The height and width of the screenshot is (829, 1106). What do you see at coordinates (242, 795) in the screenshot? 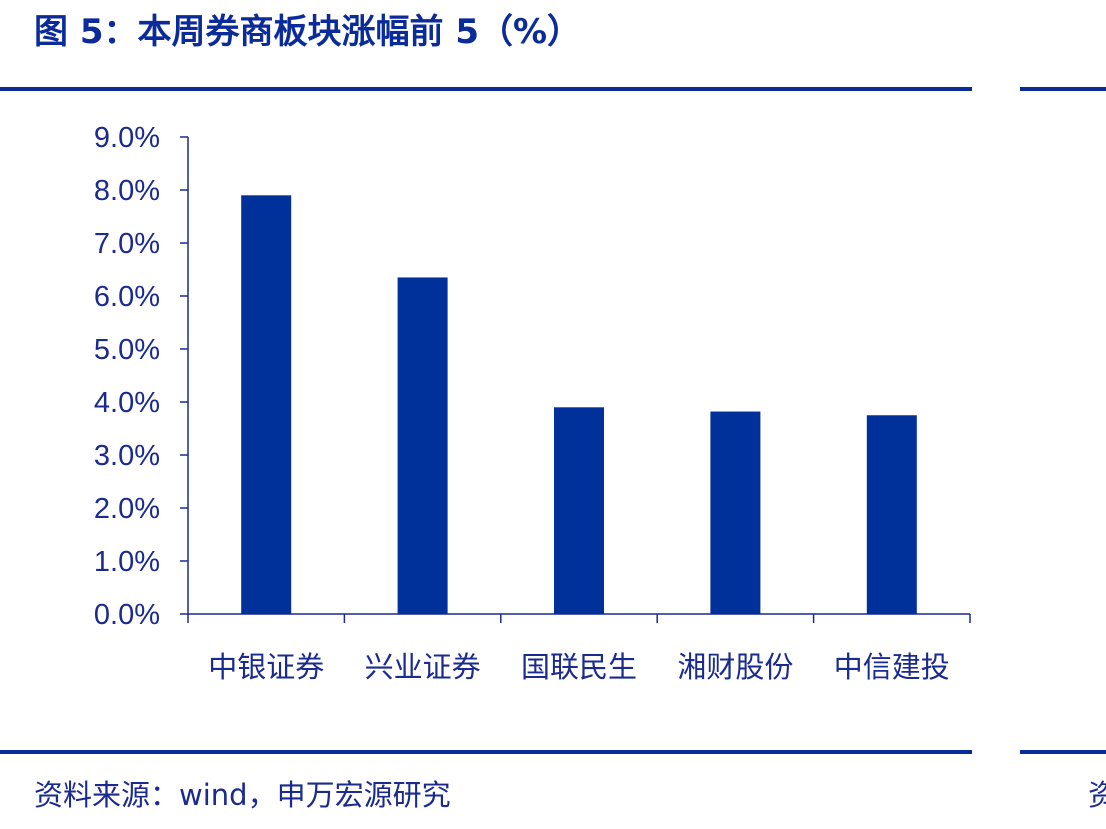
I see `source-note: 资料来源：wind，申万宏源研究` at bounding box center [242, 795].